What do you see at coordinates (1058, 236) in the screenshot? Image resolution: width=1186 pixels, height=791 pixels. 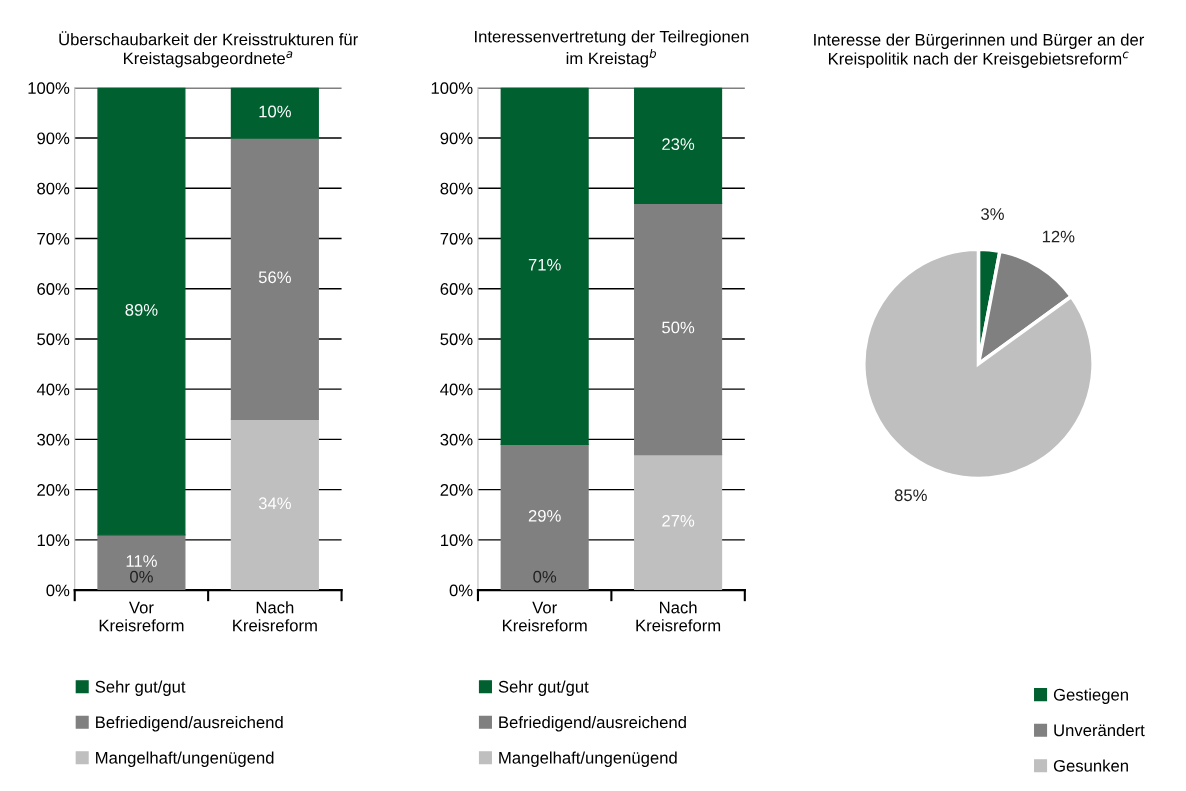 I see `data-label: 12%` at bounding box center [1058, 236].